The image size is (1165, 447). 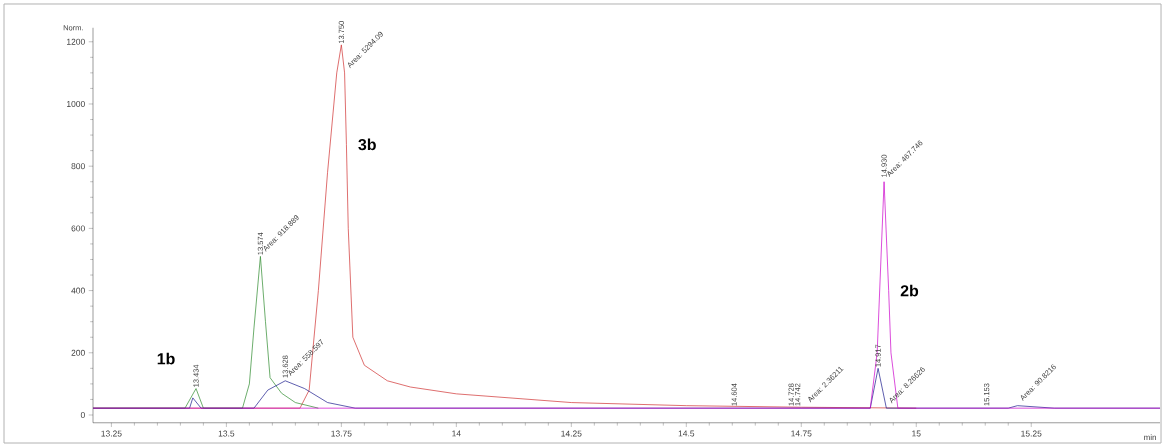 I want to click on x-tick-label: 14.75, so click(x=801, y=433).